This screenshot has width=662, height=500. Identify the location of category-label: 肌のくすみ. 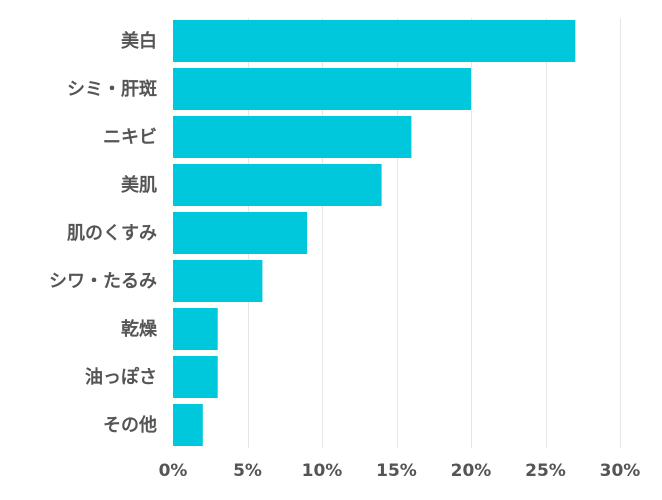
(112, 233).